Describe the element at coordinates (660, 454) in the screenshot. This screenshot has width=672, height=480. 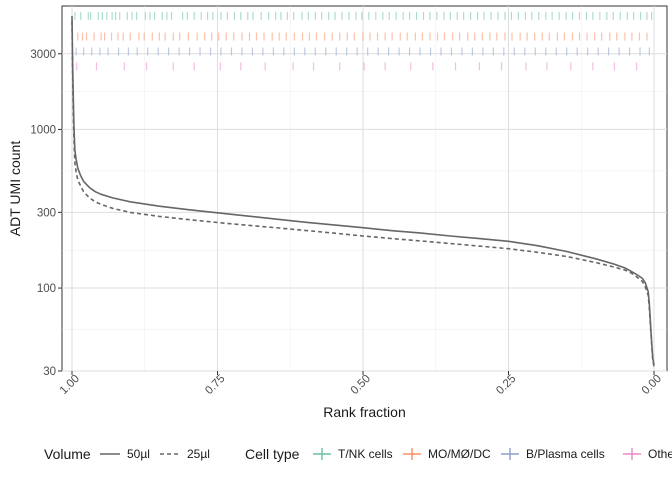
I see `legend-celltype-label: Other` at that location.